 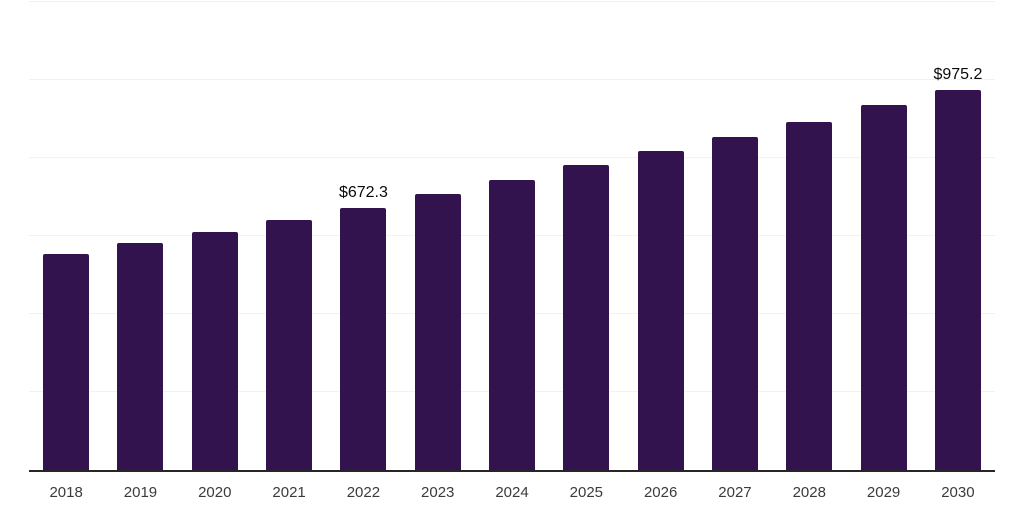 What do you see at coordinates (363, 192) in the screenshot?
I see `bar-value-label: $672.3` at bounding box center [363, 192].